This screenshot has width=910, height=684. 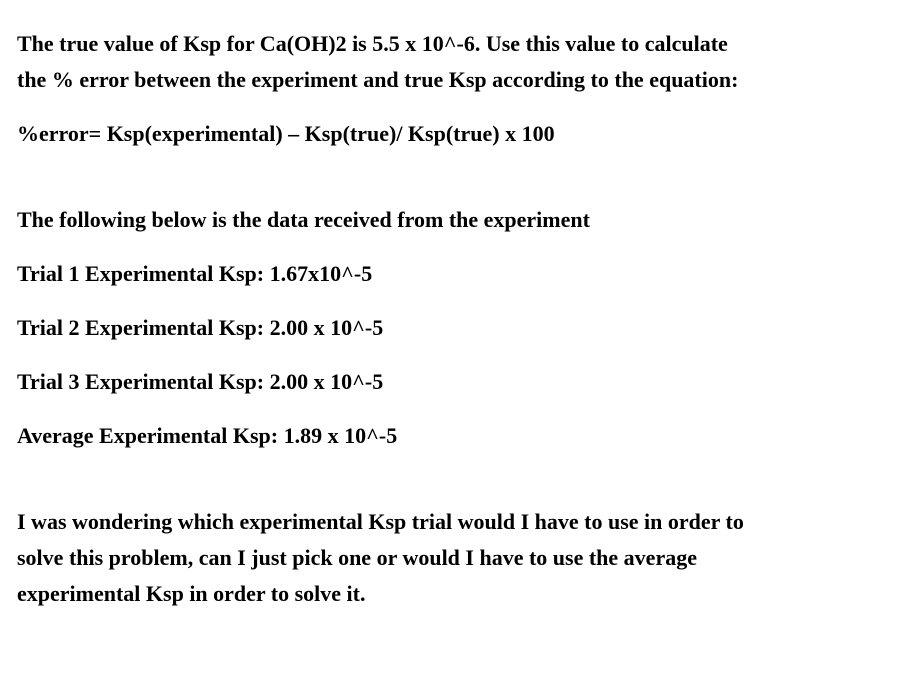 What do you see at coordinates (207, 435) in the screenshot?
I see `average-ksp-text: Average Experimental Ksp: 1.89 x 10^-5` at bounding box center [207, 435].